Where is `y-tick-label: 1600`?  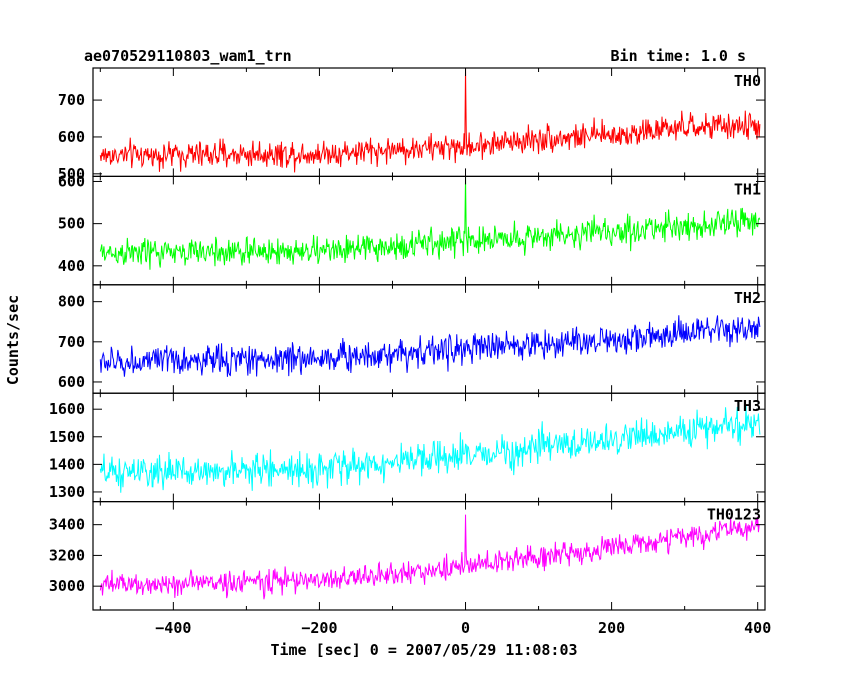 y-tick-label: 1600 is located at coordinates (67, 409).